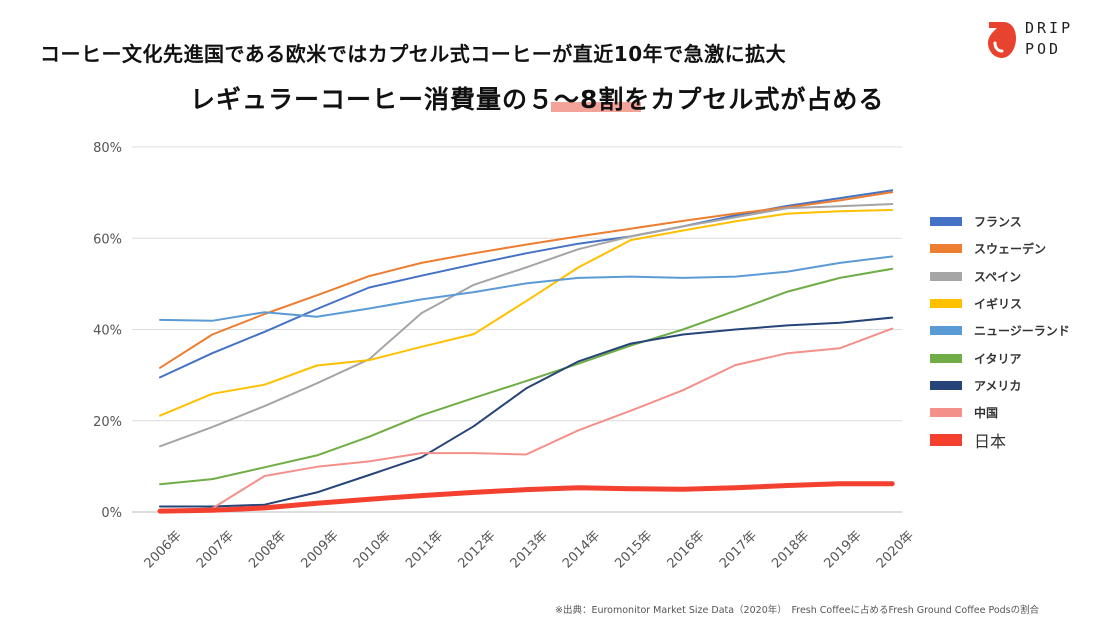 This screenshot has width=1110, height=624. I want to click on x-tick-label: 2017年, so click(738, 549).